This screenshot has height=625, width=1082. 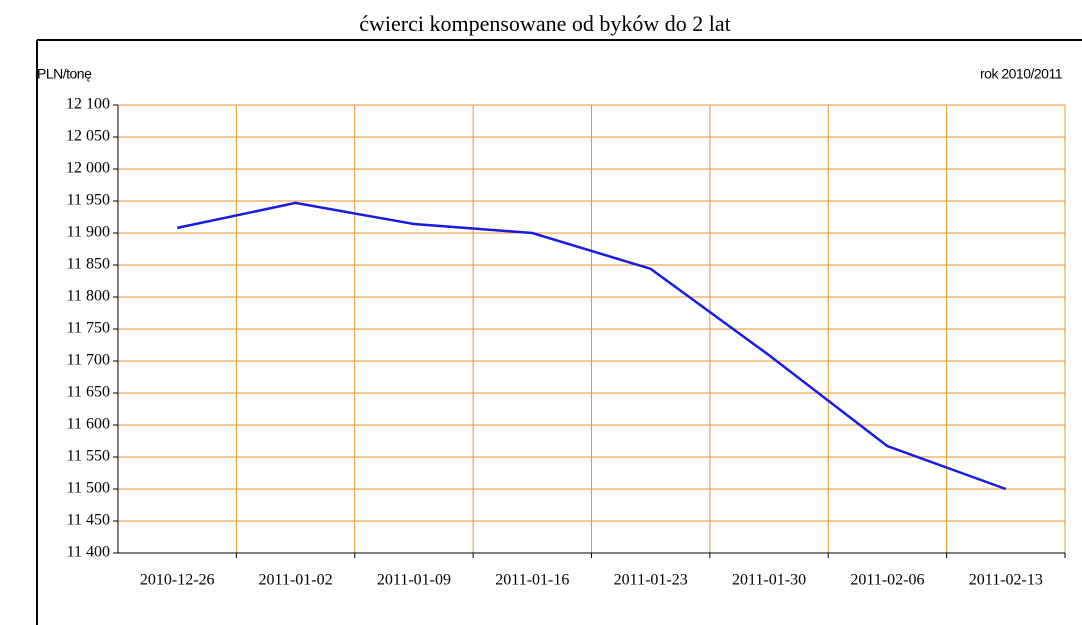 I want to click on y-tick-label: 11 800, so click(x=88, y=296).